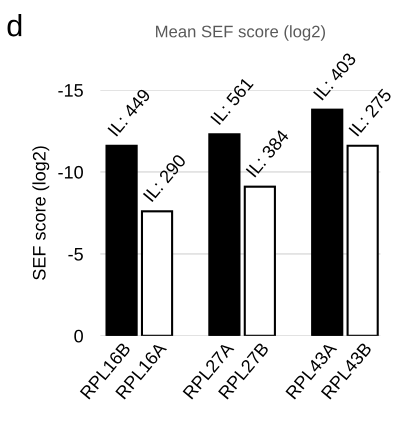 Image resolution: width=418 pixels, height=435 pixels. I want to click on annotation: IL: 561, so click(232, 101).